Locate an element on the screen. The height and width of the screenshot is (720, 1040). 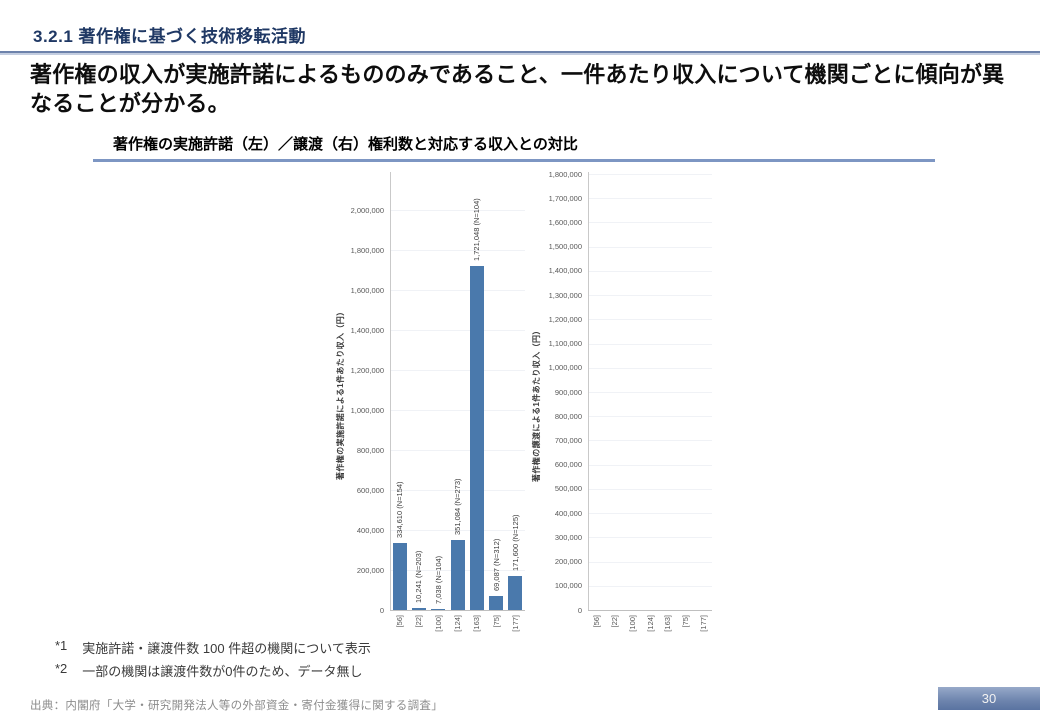
y-tick-label: 1,100,000 is located at coordinates (565, 344).